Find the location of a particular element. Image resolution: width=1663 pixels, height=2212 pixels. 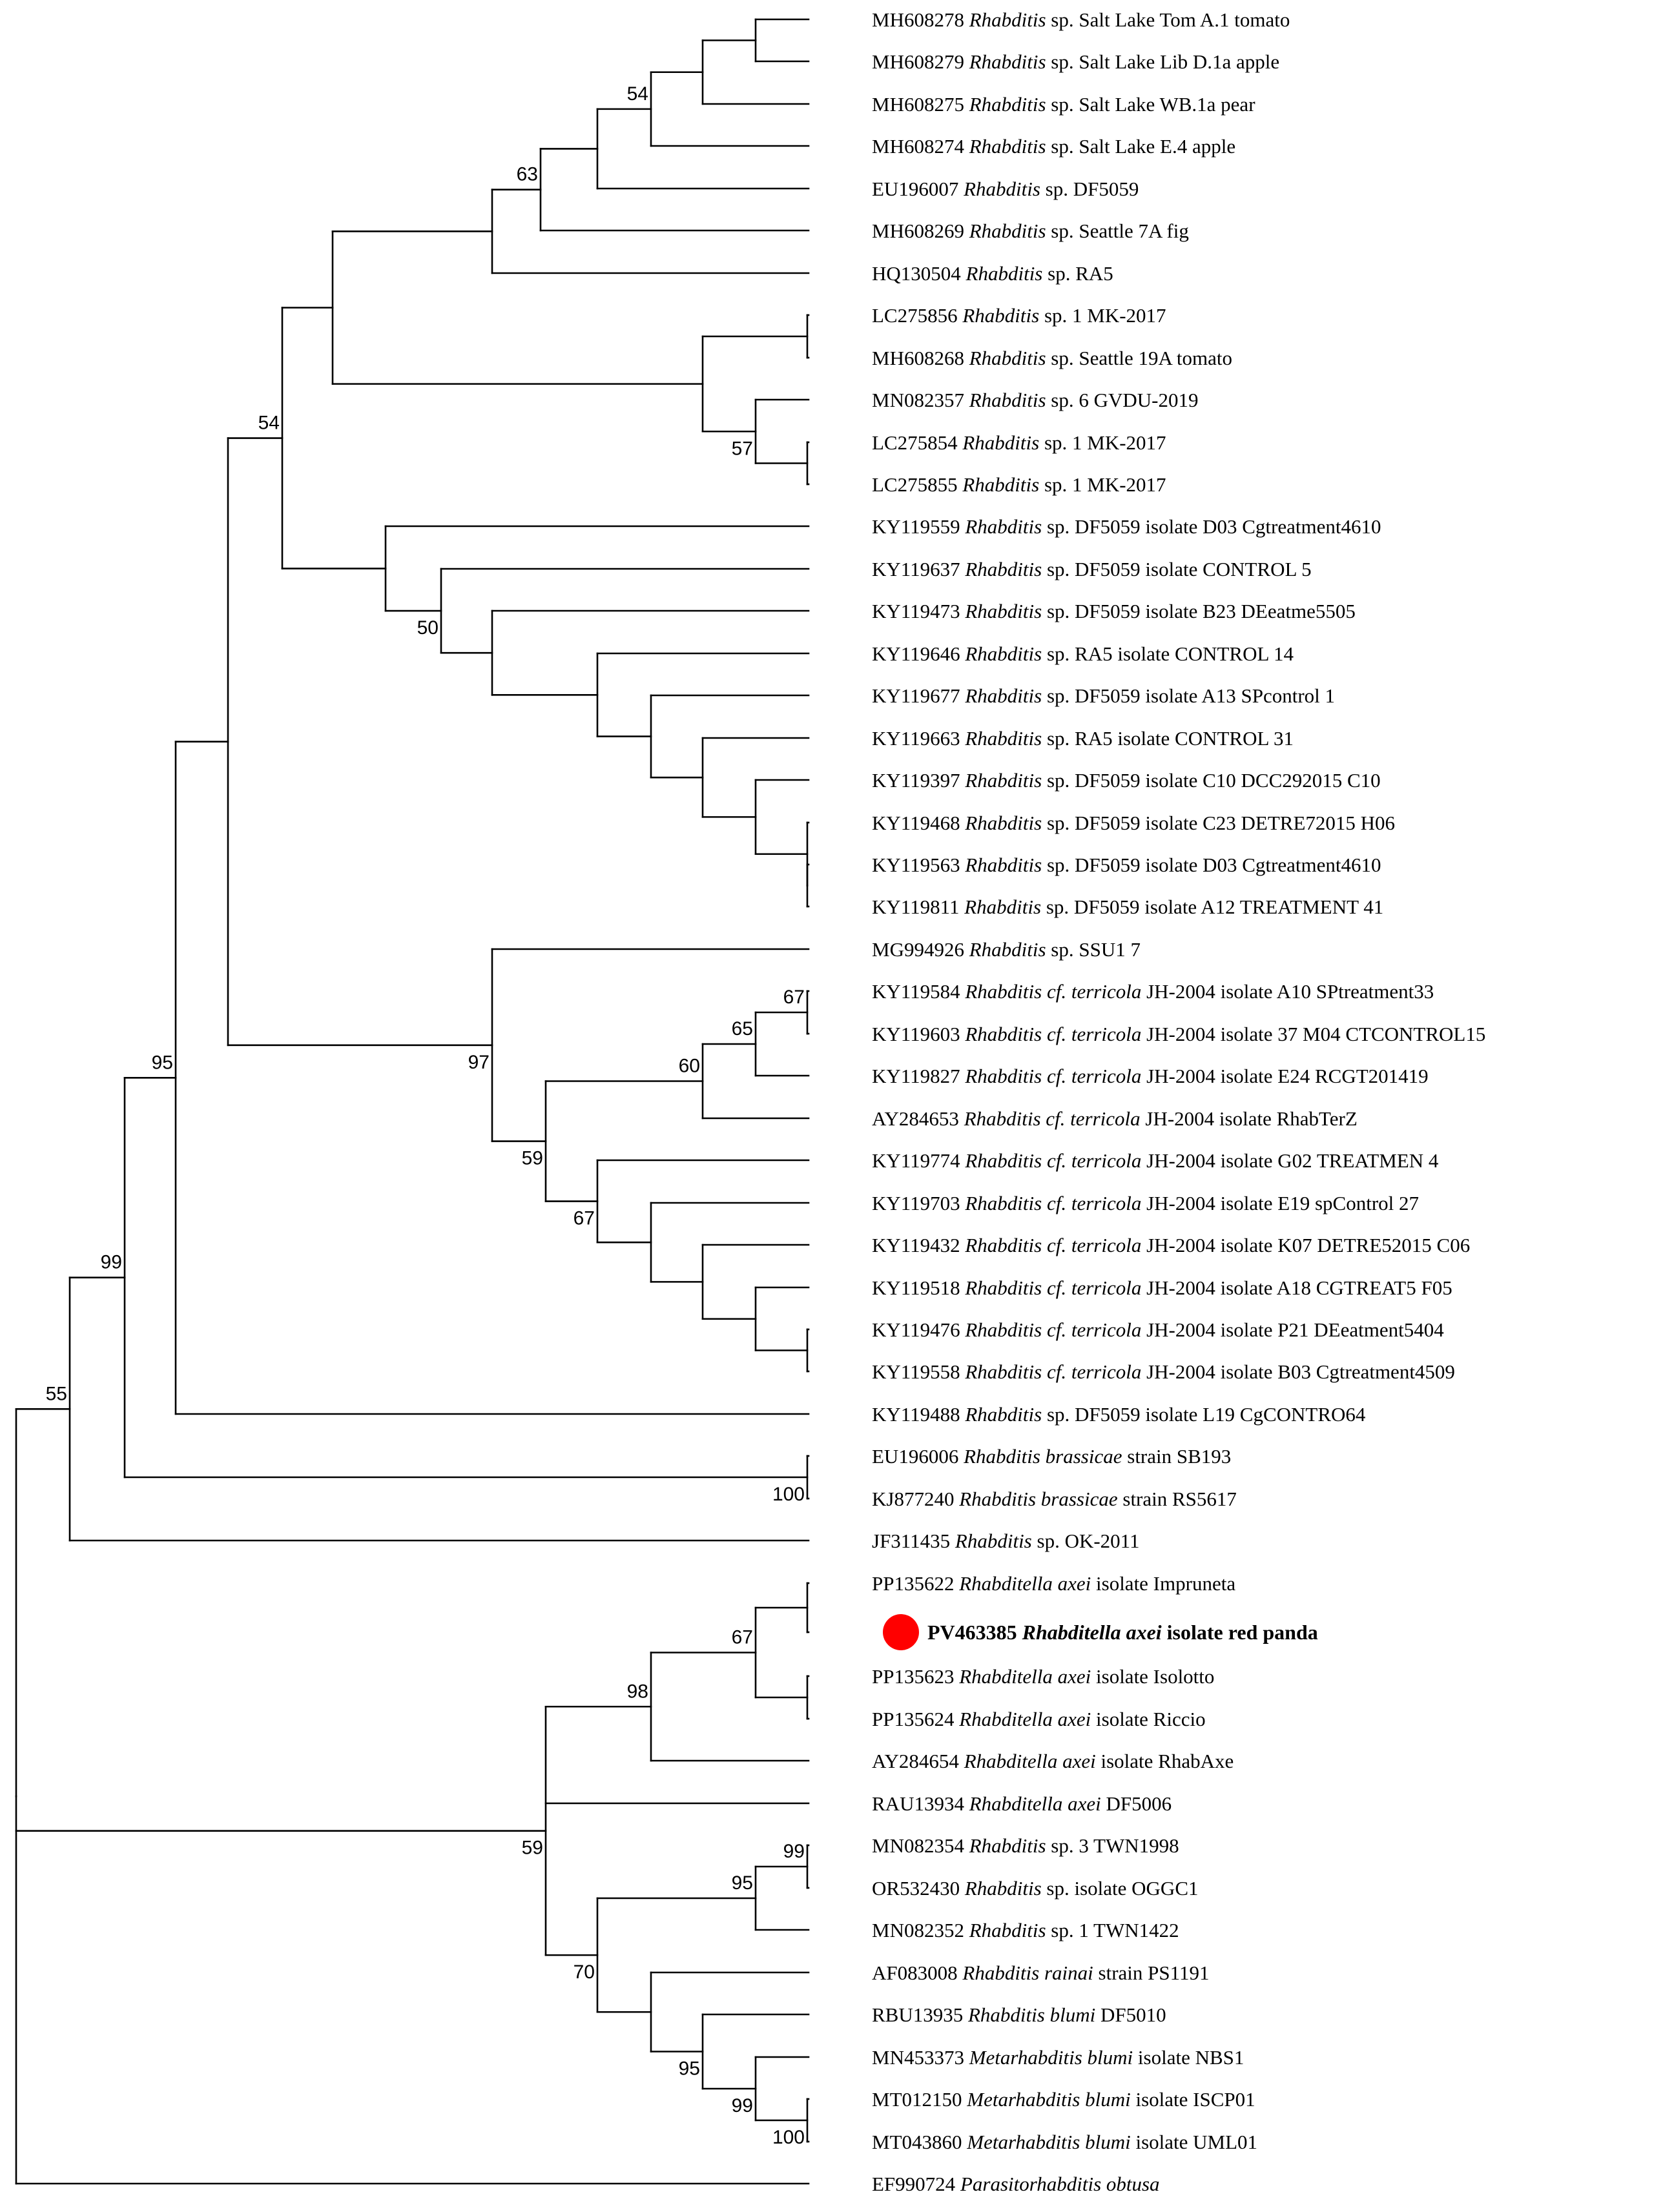

tip-descriptor: sp. DF5059 isolate L19 CgCONTRO64 is located at coordinates (1204, 1414).